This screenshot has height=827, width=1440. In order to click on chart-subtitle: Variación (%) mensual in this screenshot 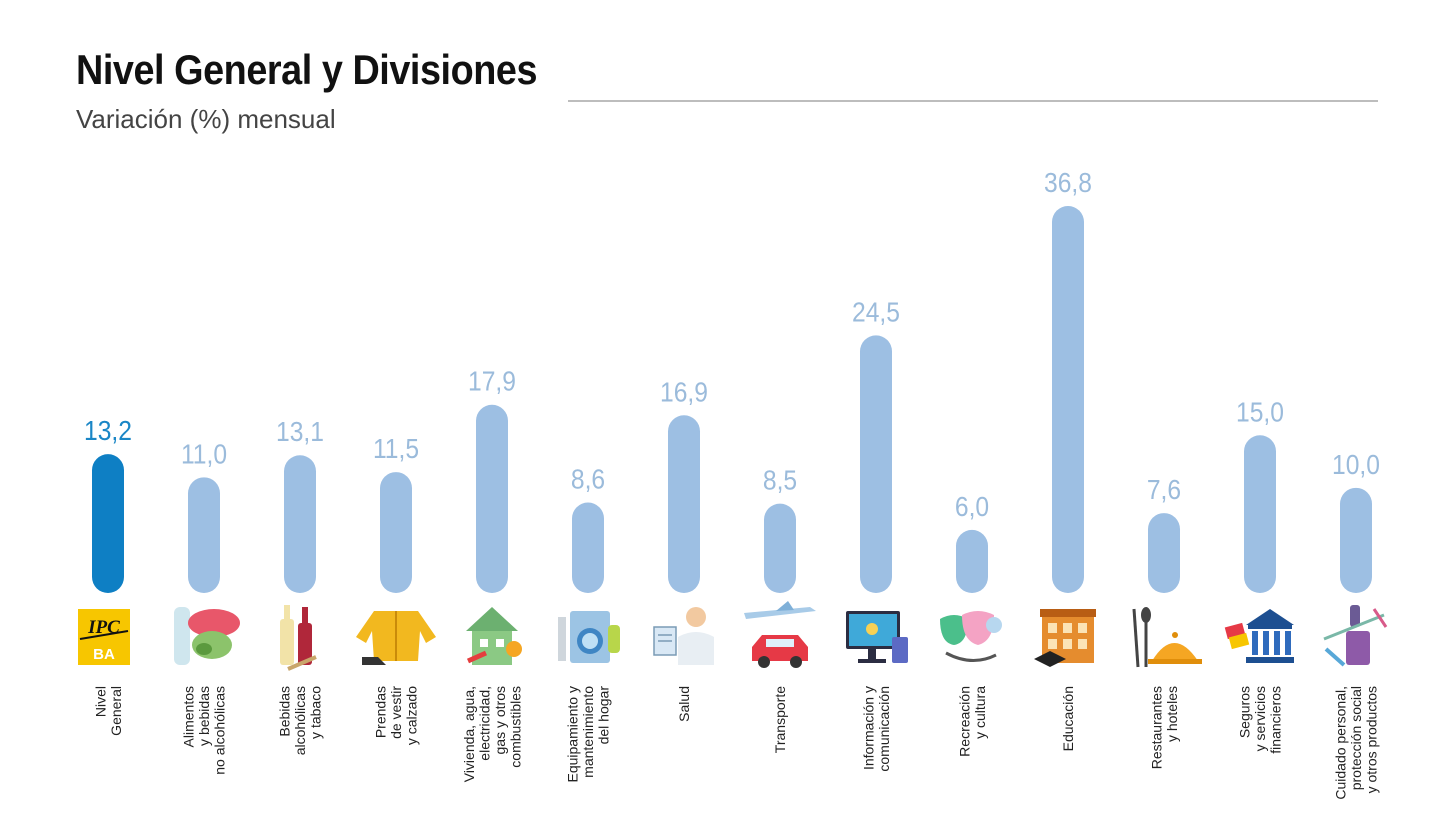, I will do `click(206, 119)`.